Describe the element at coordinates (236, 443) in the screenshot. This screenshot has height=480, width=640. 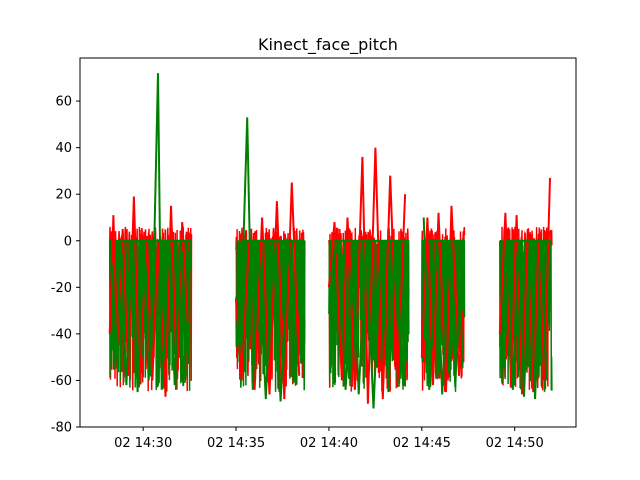
I see `x-tick-label-1: 02 14:35` at that location.